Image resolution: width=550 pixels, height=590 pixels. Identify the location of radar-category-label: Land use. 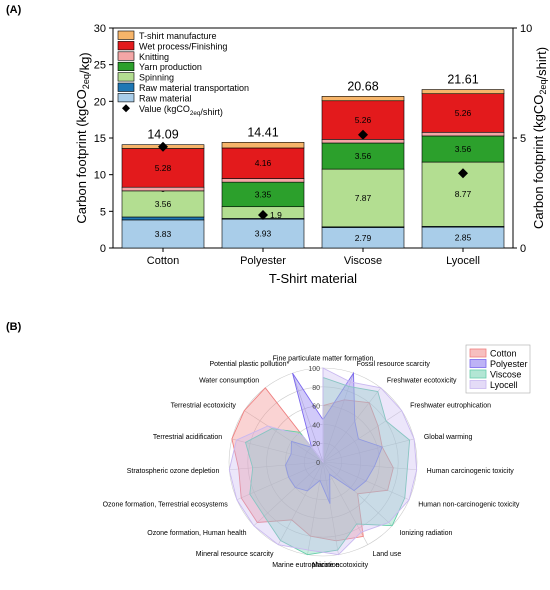
(386, 554).